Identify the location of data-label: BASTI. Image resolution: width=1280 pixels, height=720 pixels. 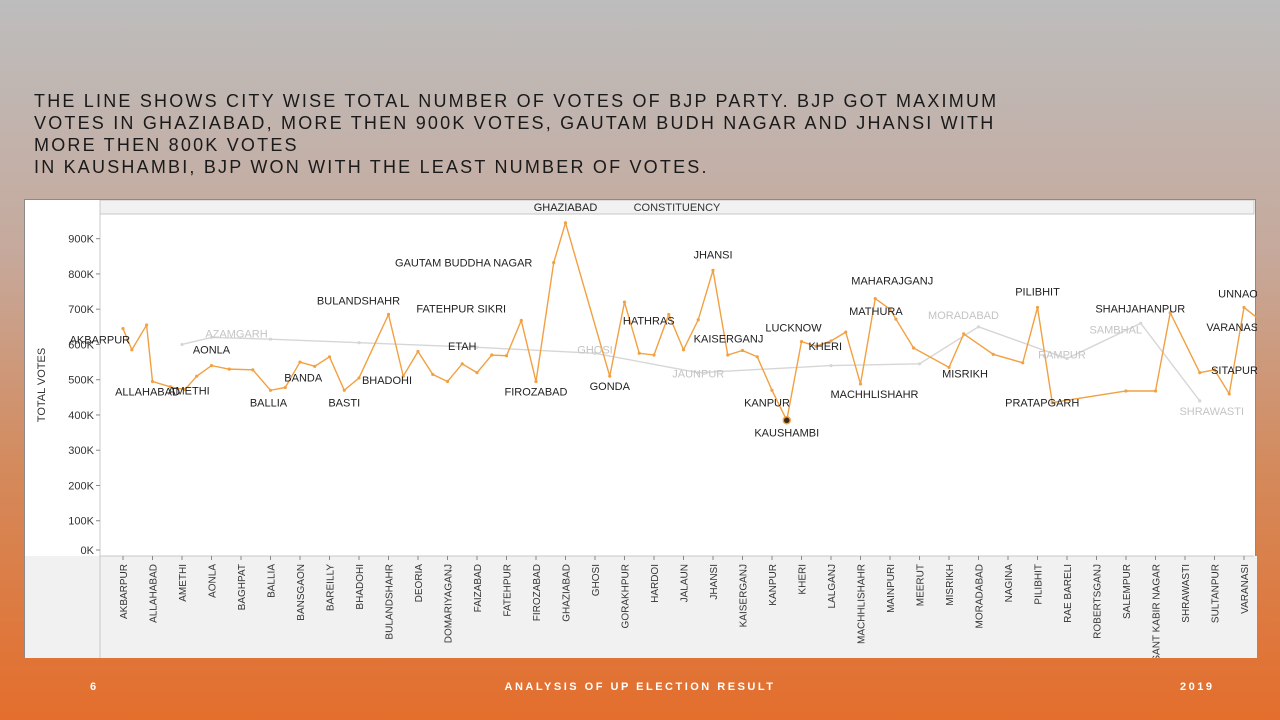
(344, 403).